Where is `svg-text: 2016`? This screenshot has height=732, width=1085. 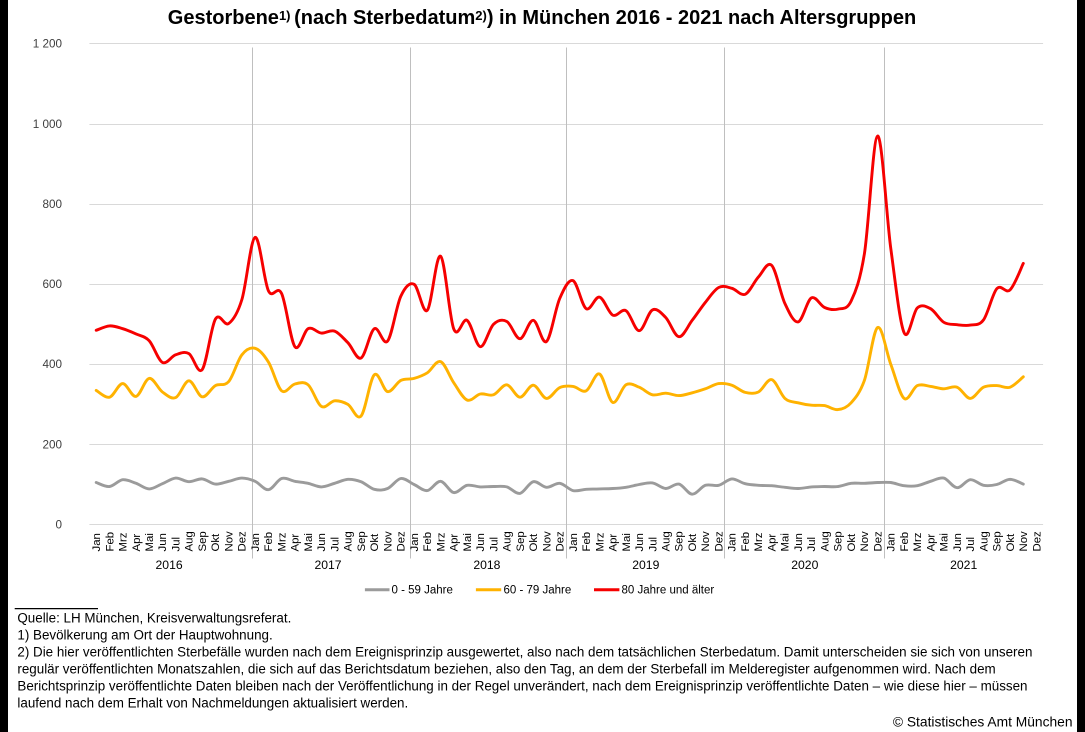
svg-text: 2016 is located at coordinates (169, 565).